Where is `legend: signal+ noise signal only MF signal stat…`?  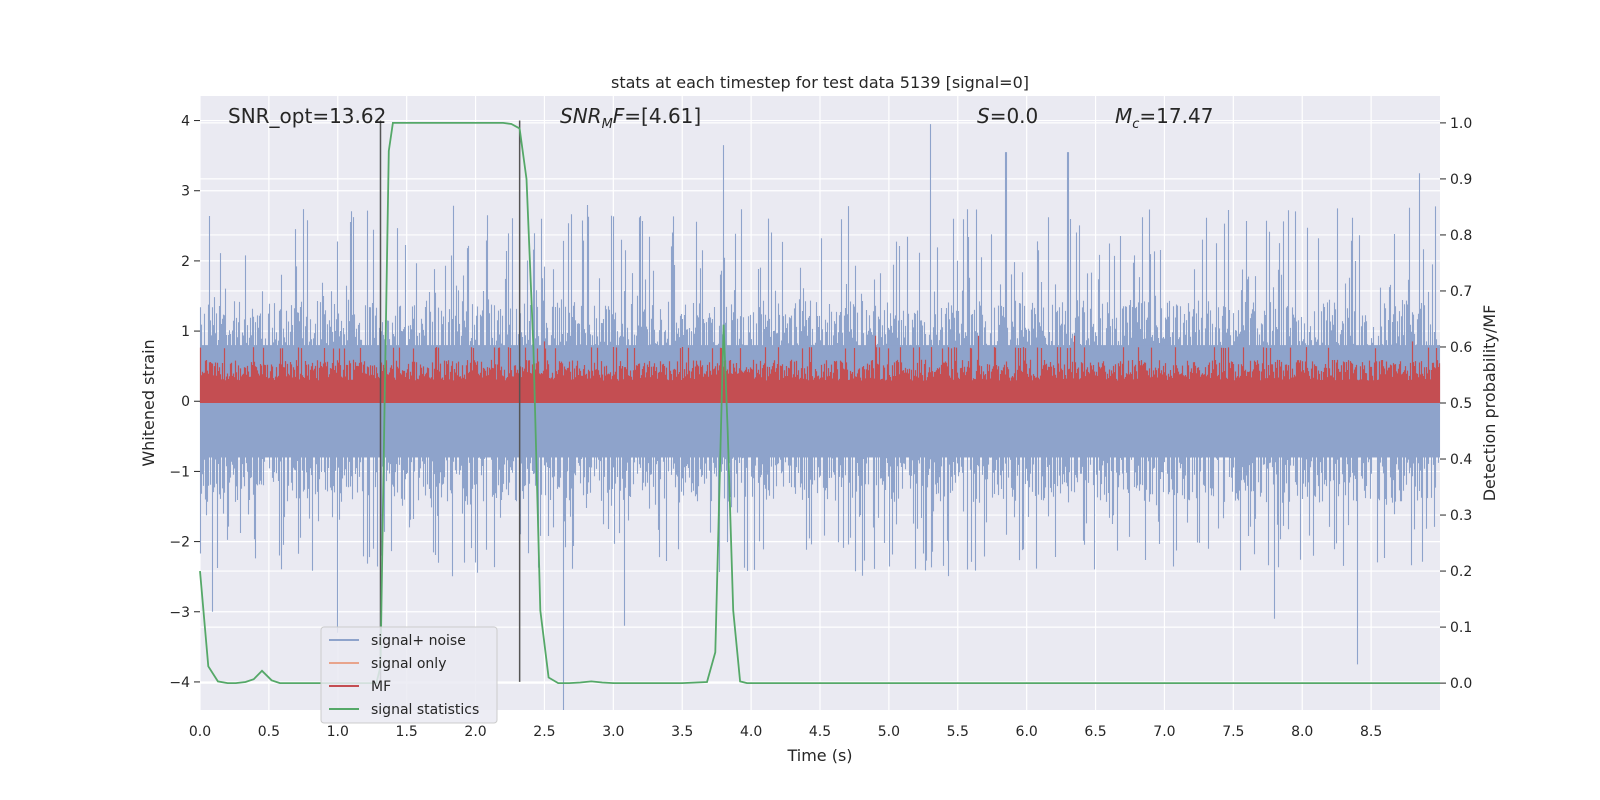
legend: signal+ noise signal only MF signal stat… is located at coordinates (409, 675).